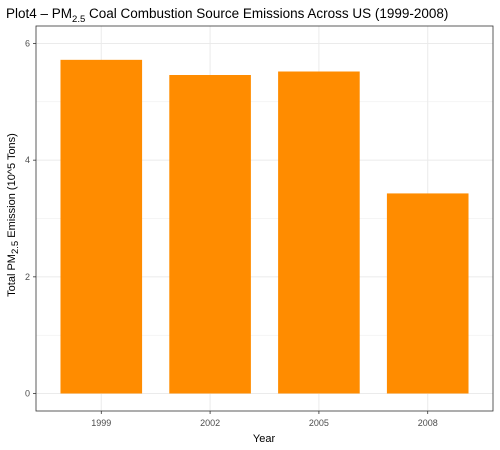 This screenshot has height=450, width=500. Describe the element at coordinates (27, 394) in the screenshot. I see `y-tick-label: 0` at that location.